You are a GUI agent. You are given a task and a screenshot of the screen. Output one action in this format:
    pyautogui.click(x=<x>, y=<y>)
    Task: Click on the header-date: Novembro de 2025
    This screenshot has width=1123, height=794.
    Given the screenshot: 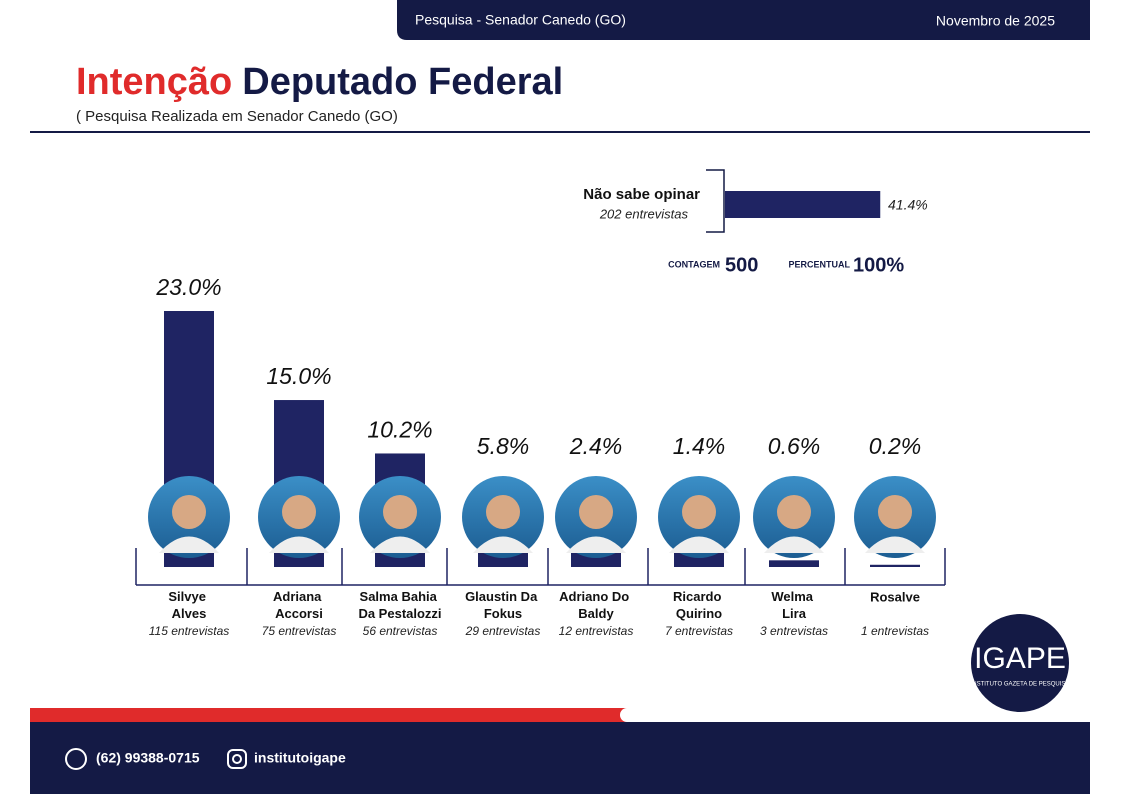 What is the action you would take?
    pyautogui.click(x=995, y=21)
    